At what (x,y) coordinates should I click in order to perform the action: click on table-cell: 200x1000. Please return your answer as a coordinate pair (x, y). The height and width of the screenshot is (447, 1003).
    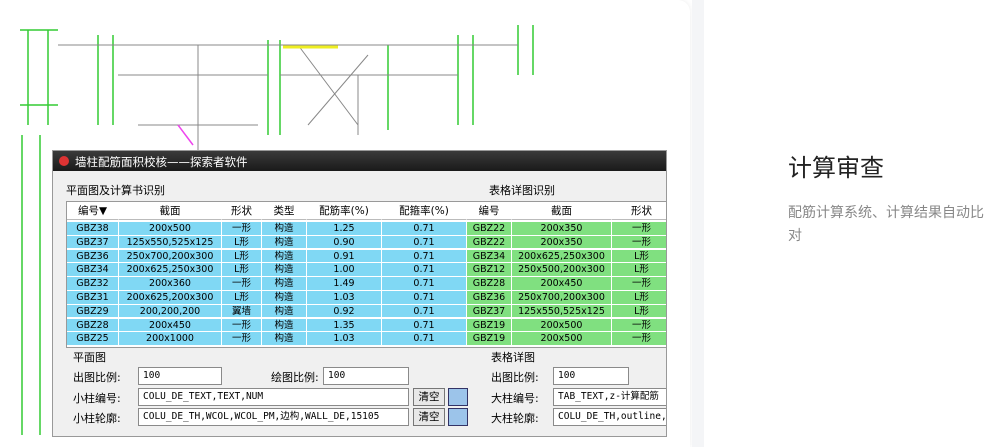
    Looking at the image, I should click on (170, 339).